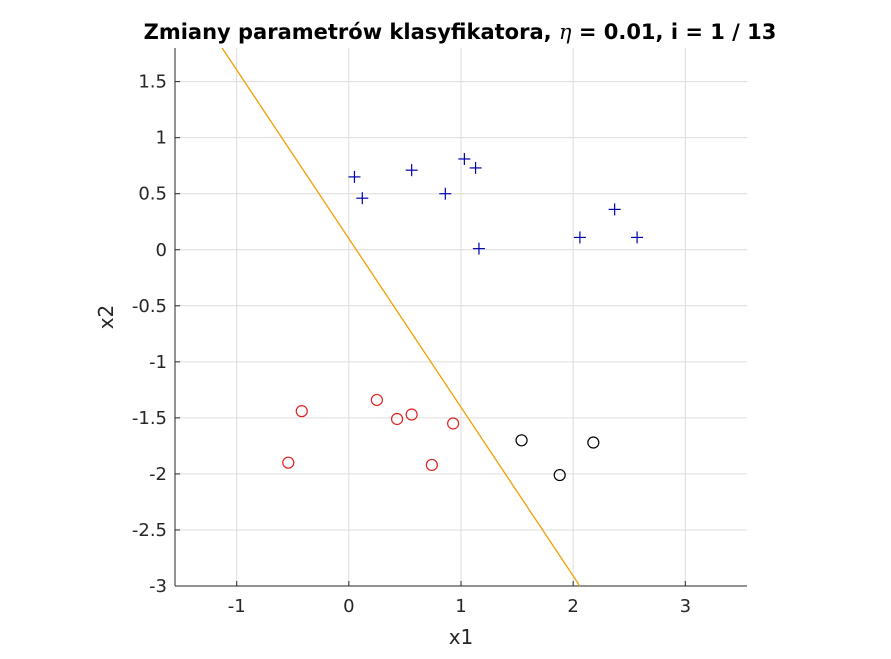 This screenshot has width=891, height=659. Describe the element at coordinates (161, 138) in the screenshot. I see `y-tick-label: 1` at that location.